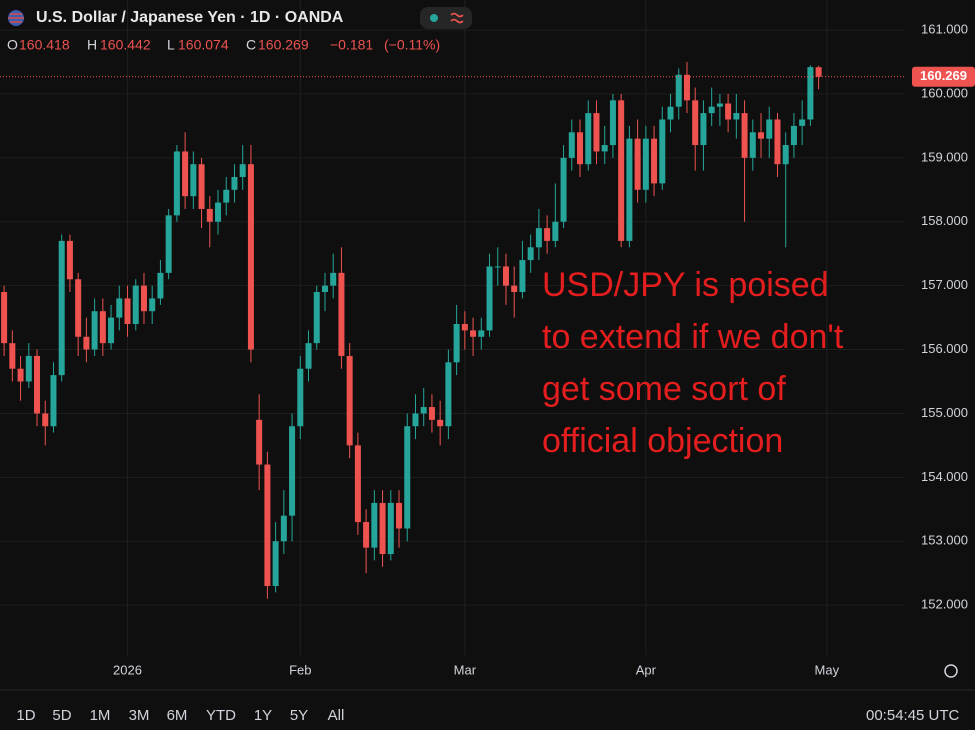 Image resolution: width=975 pixels, height=730 pixels. What do you see at coordinates (300, 669) in the screenshot?
I see `x-tick-label: Feb` at bounding box center [300, 669].